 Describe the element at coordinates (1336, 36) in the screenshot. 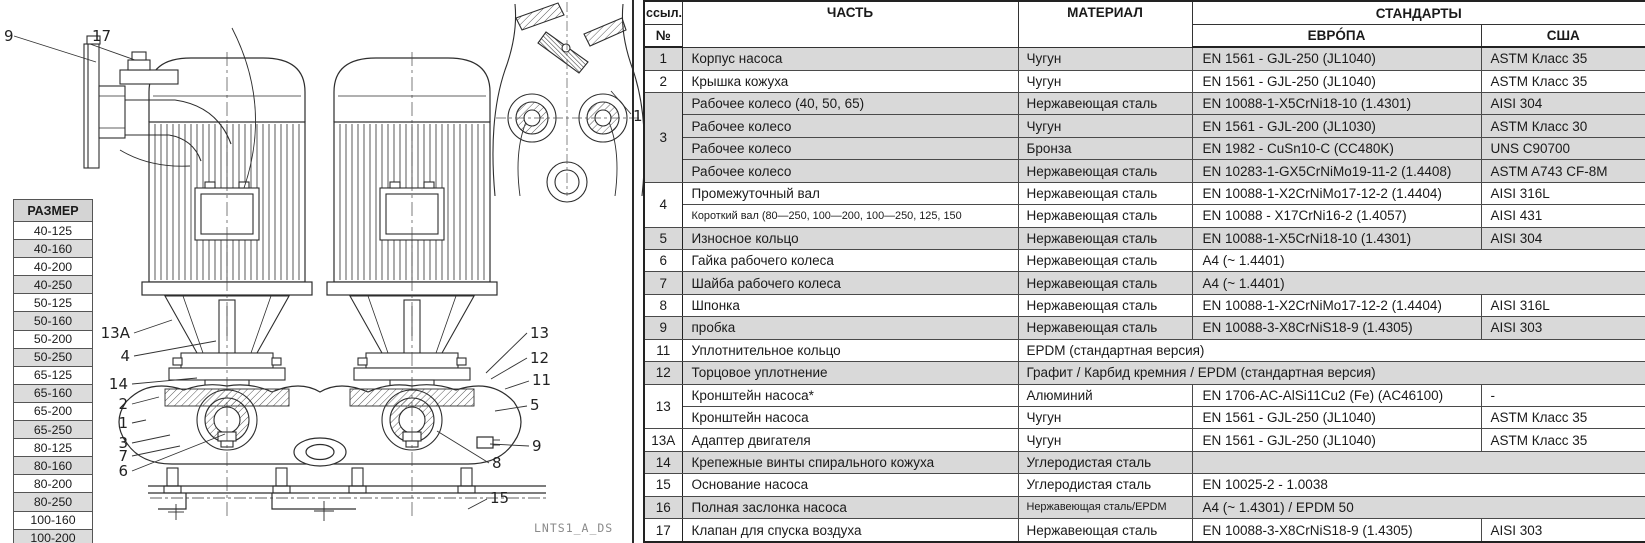

I see `header-europe: ЕВРÓПА` at that location.